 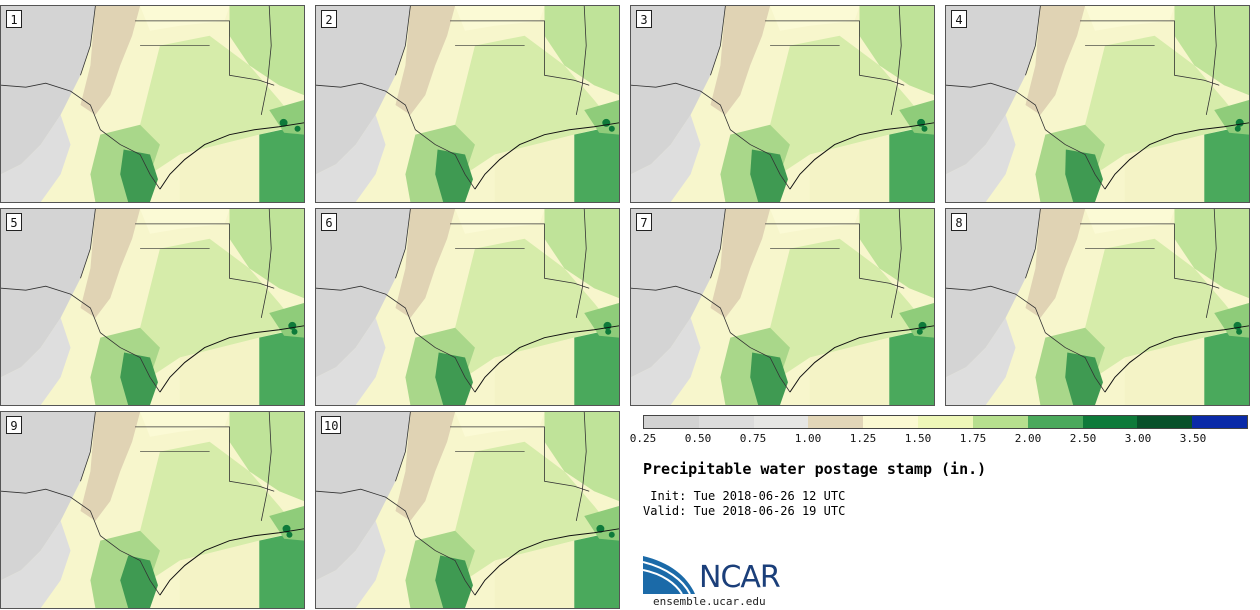 I want to click on colorbar-tick-label: 3.00, so click(x=1138, y=438).